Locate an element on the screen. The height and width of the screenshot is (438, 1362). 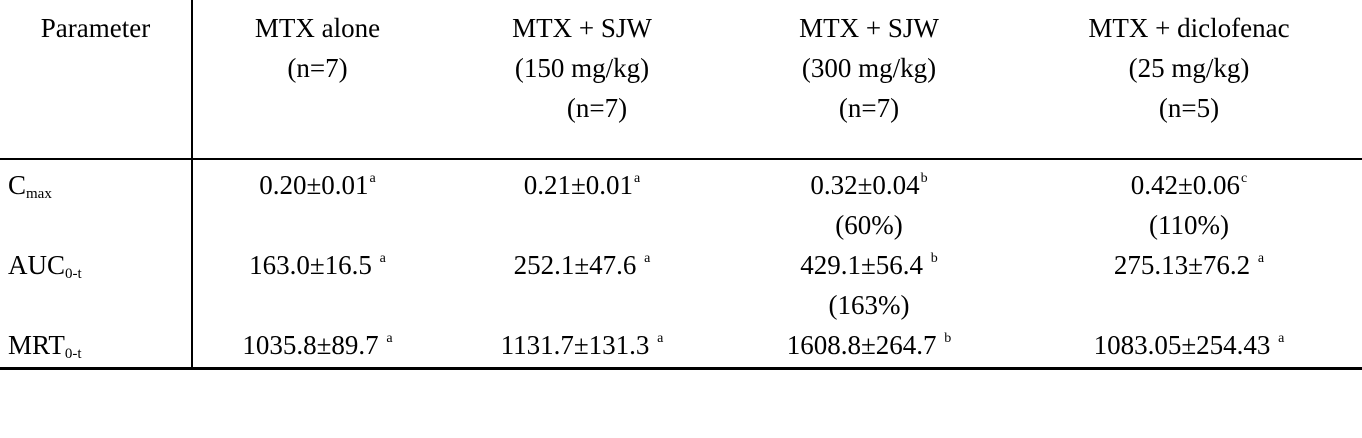
table-cell: 429.1±56.4 b (163%) is located at coordinates (869, 285).